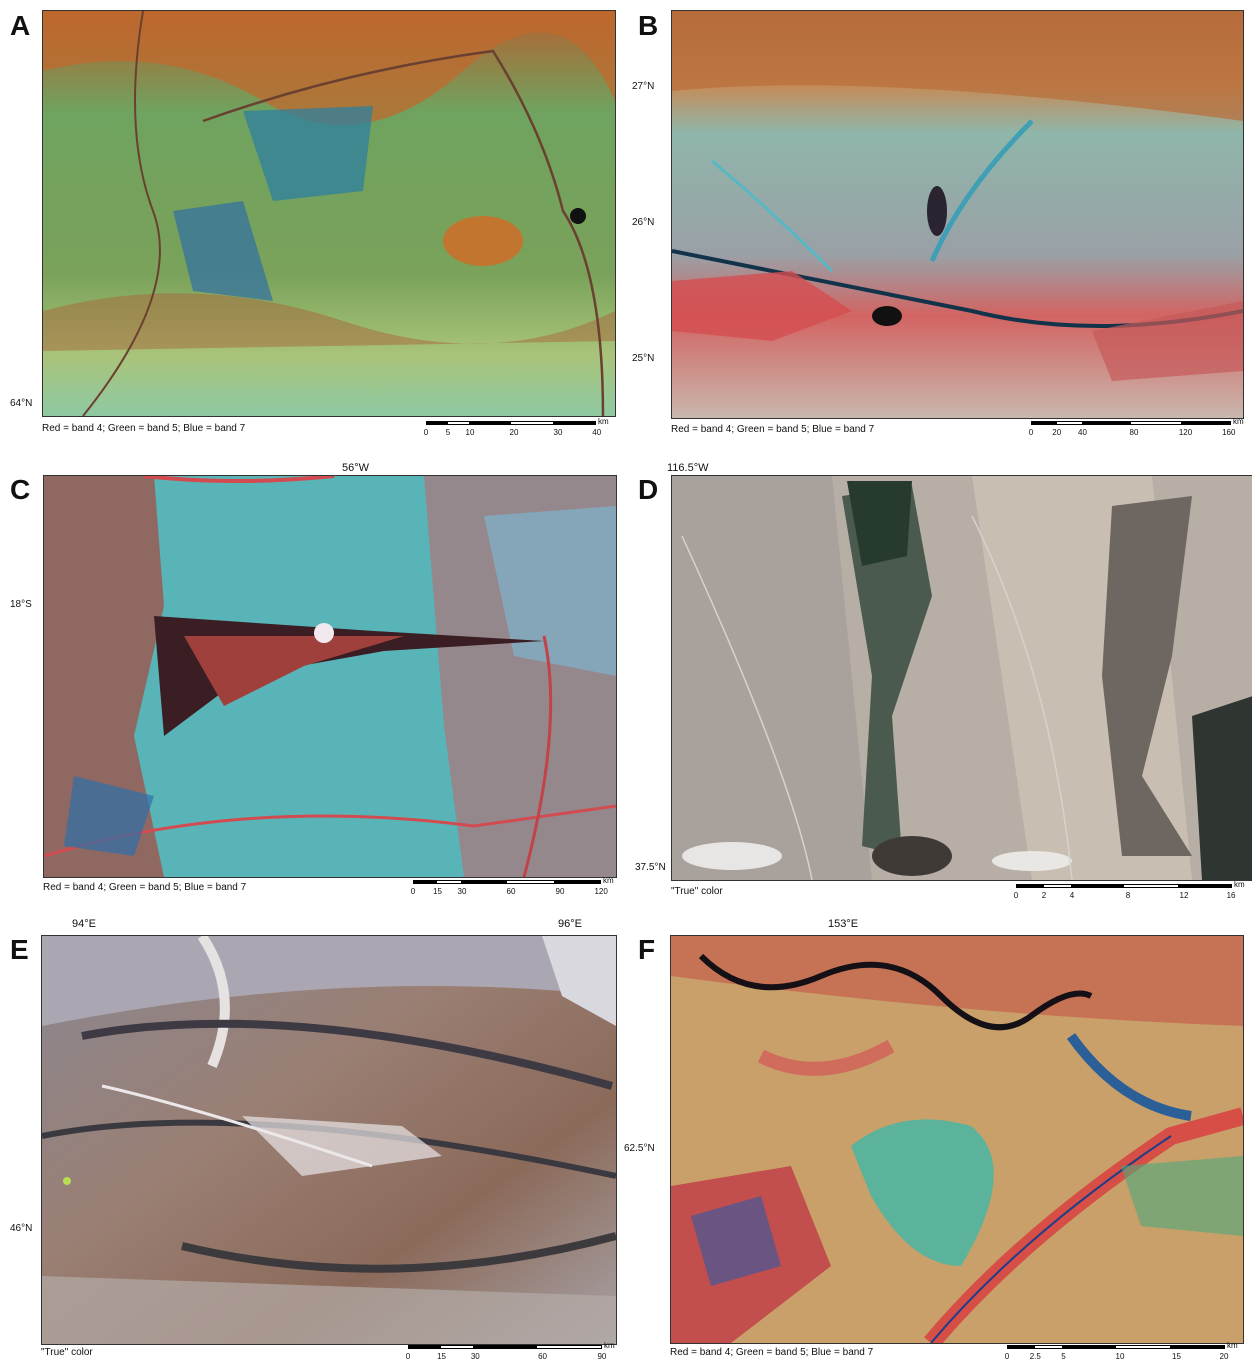  What do you see at coordinates (1072, 895) in the screenshot?
I see `scale-tick: 4` at bounding box center [1072, 895].